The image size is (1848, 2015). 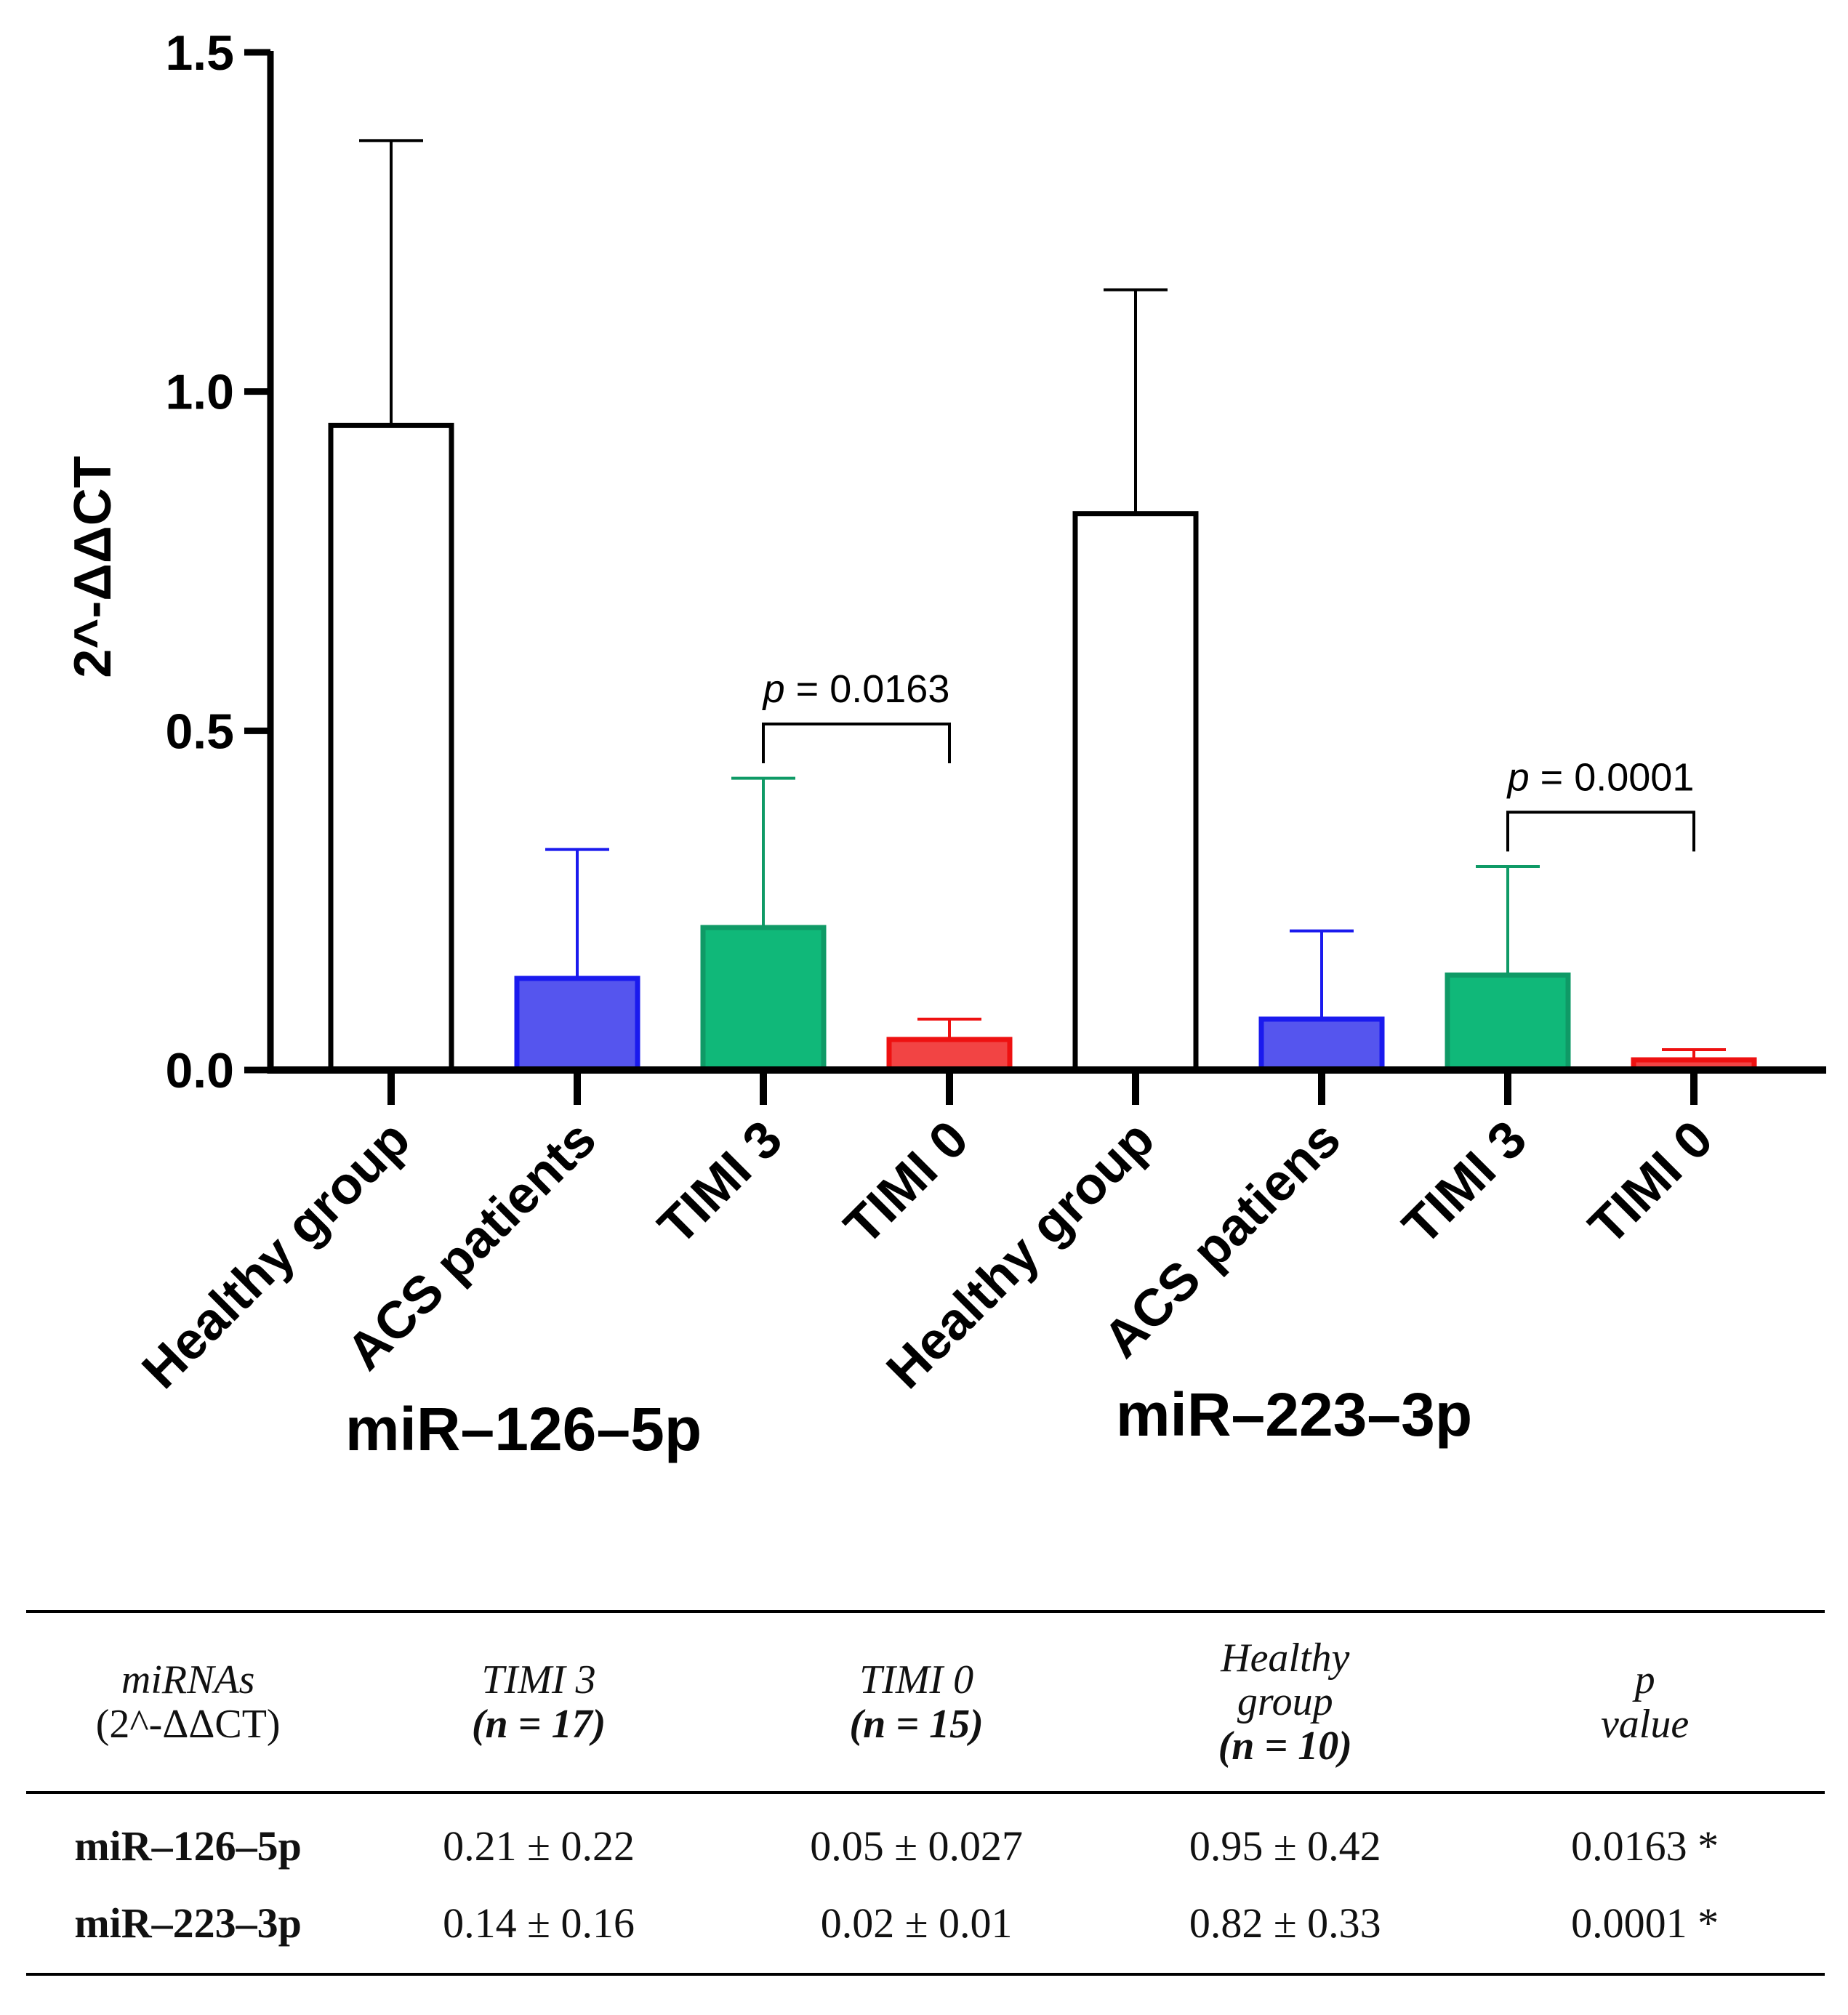 I want to click on cell-mirna: miR–223–3p, so click(x=188, y=1923).